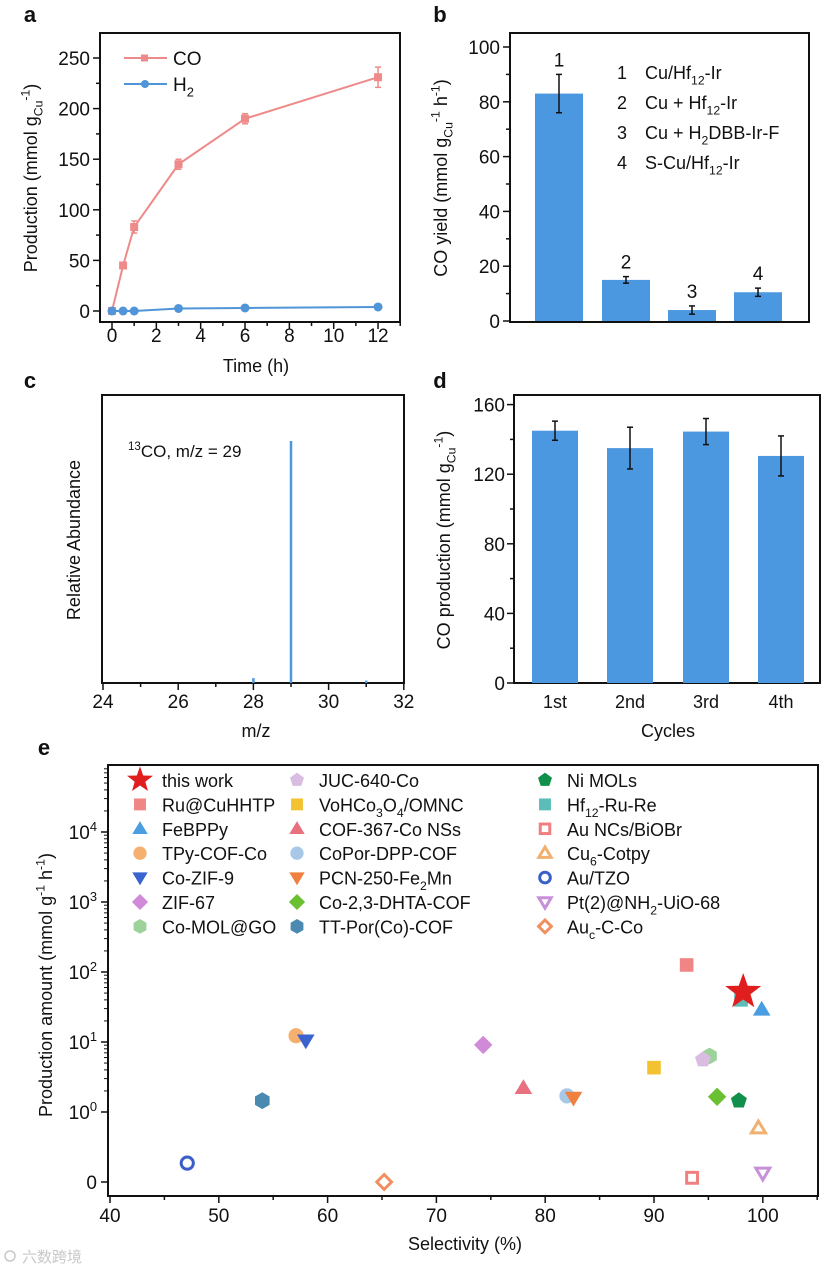  Describe the element at coordinates (643, 905) in the screenshot. I see `legend-label: Pt(2)@NH2-UiO-68` at that location.